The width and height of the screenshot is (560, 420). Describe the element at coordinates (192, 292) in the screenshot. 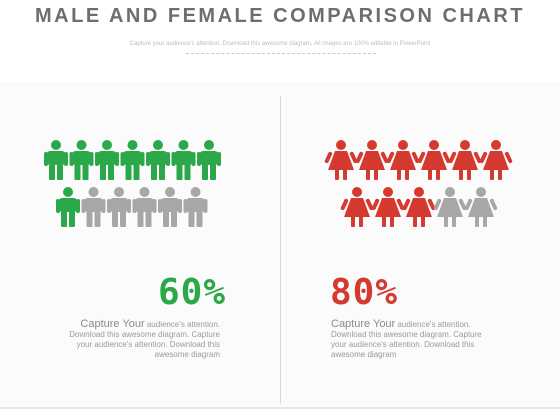

I see `male-percentage: 60%` at that location.